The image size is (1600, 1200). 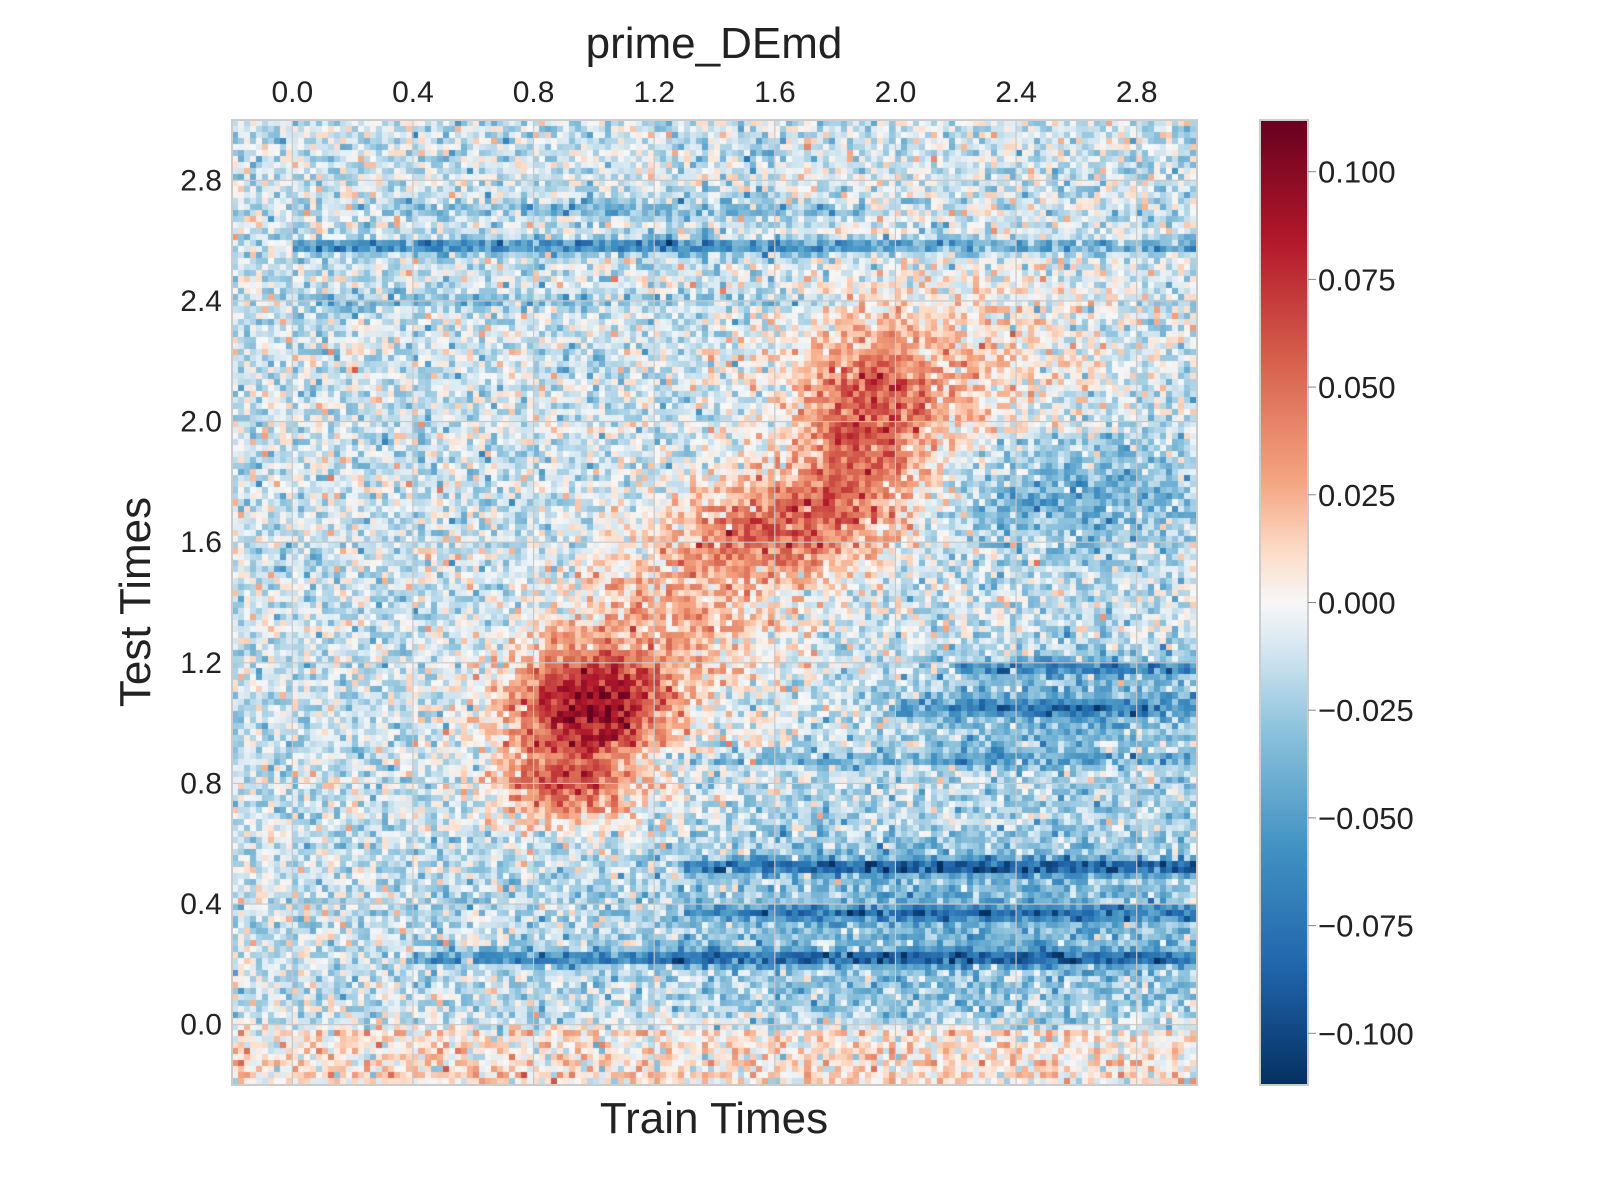 What do you see at coordinates (775, 92) in the screenshot?
I see `x-tick-label: 1.6` at bounding box center [775, 92].